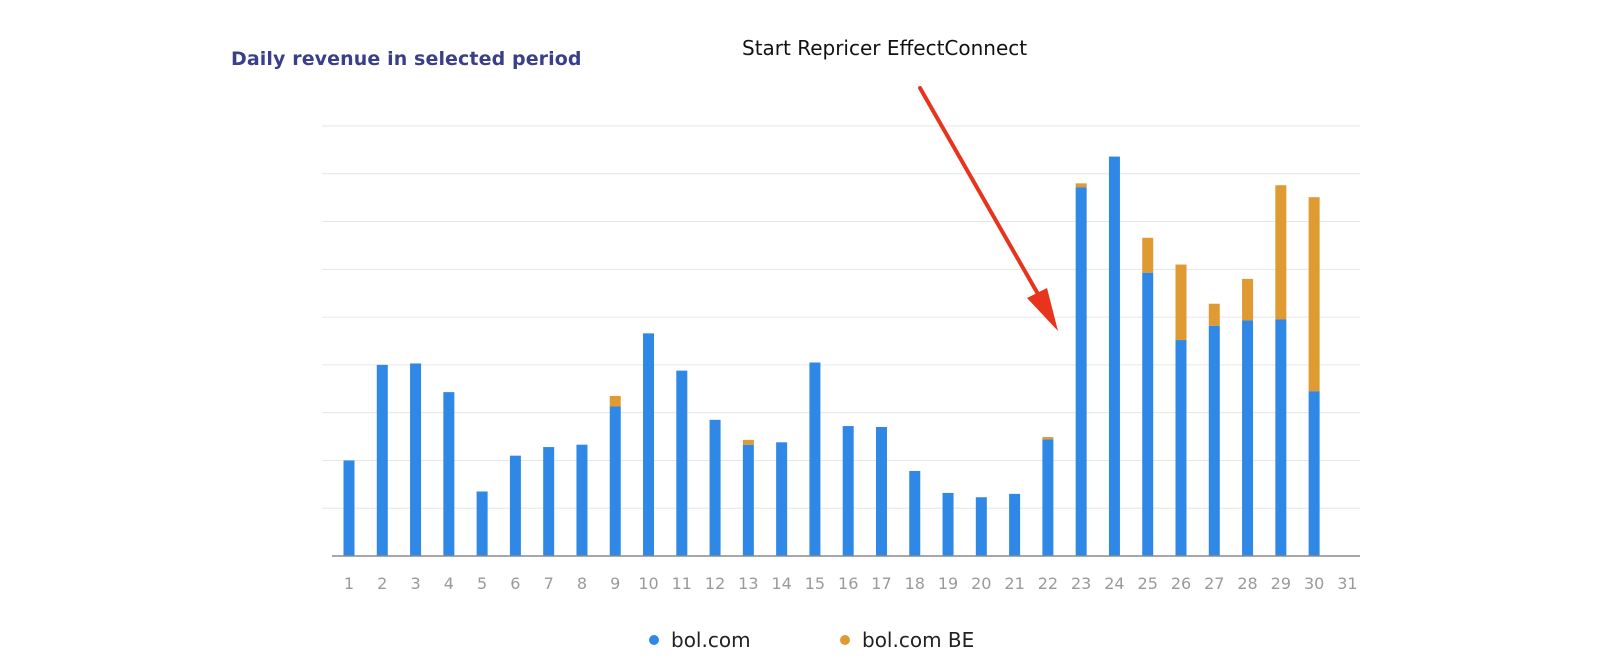  I want to click on x-tick-label: 20, so click(981, 583).